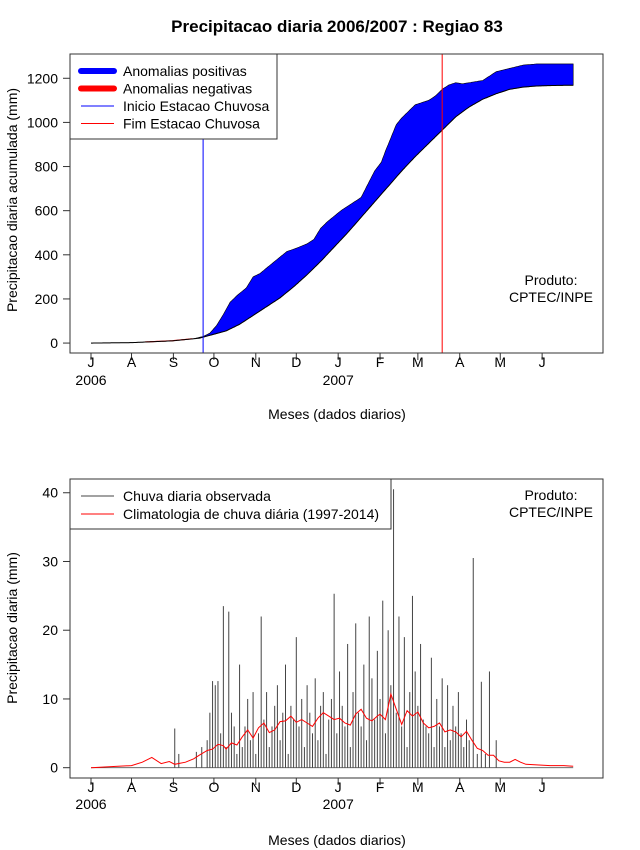  Describe the element at coordinates (47, 167) in the screenshot. I see `y-tick-label: 800` at that location.